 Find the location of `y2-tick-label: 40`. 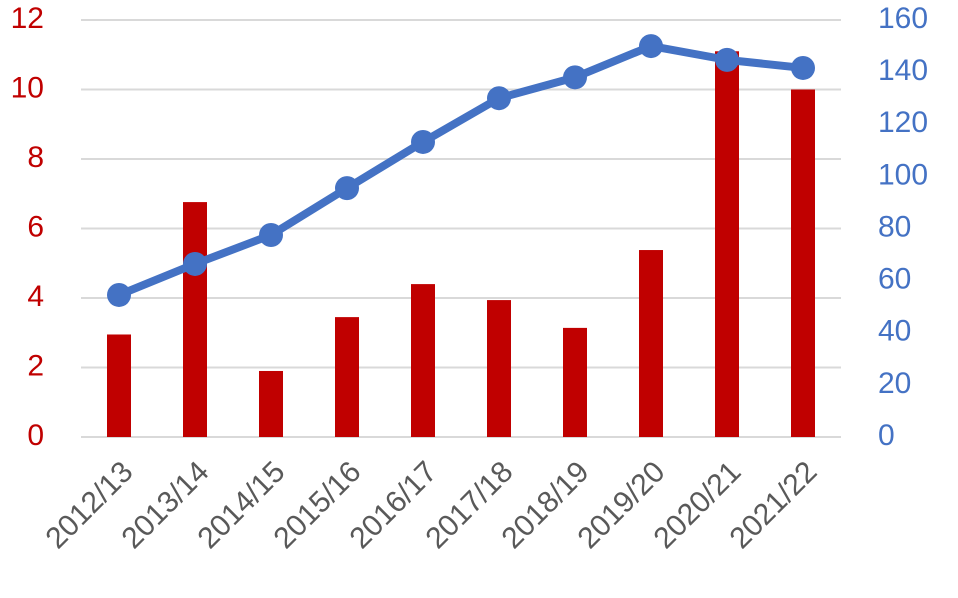

y2-tick-label: 40 is located at coordinates (894, 331).